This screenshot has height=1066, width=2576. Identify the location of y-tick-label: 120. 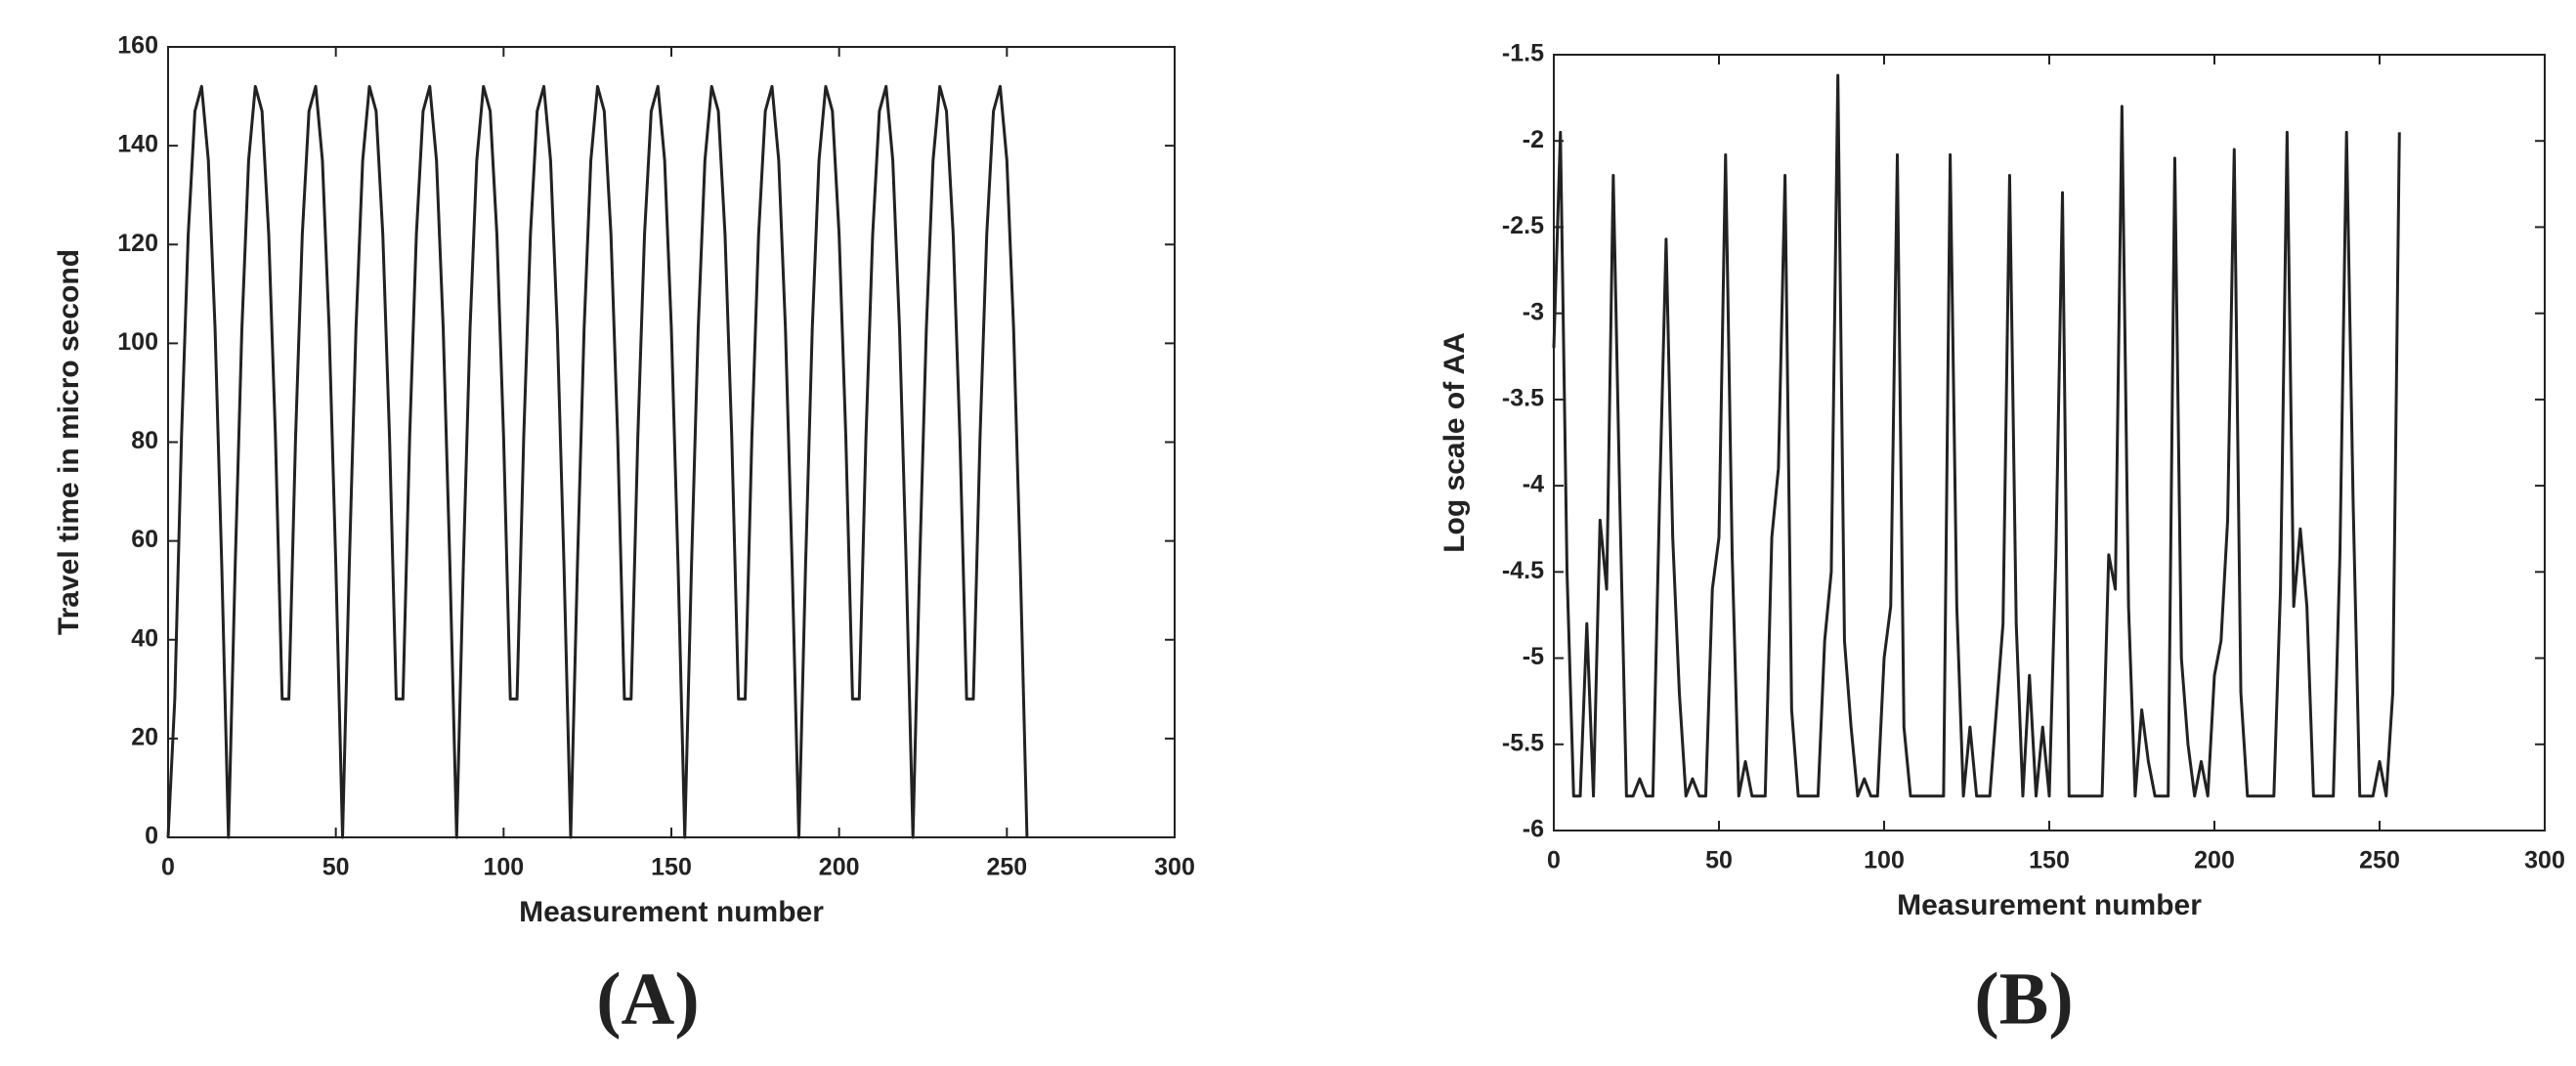
(137, 244).